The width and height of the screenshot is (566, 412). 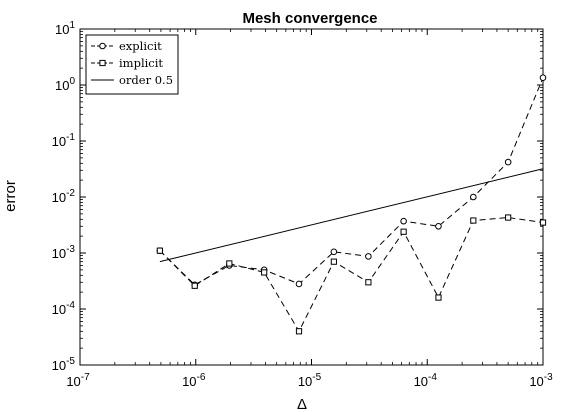 I want to click on y-tick-label: 10¹, so click(x=65, y=28).